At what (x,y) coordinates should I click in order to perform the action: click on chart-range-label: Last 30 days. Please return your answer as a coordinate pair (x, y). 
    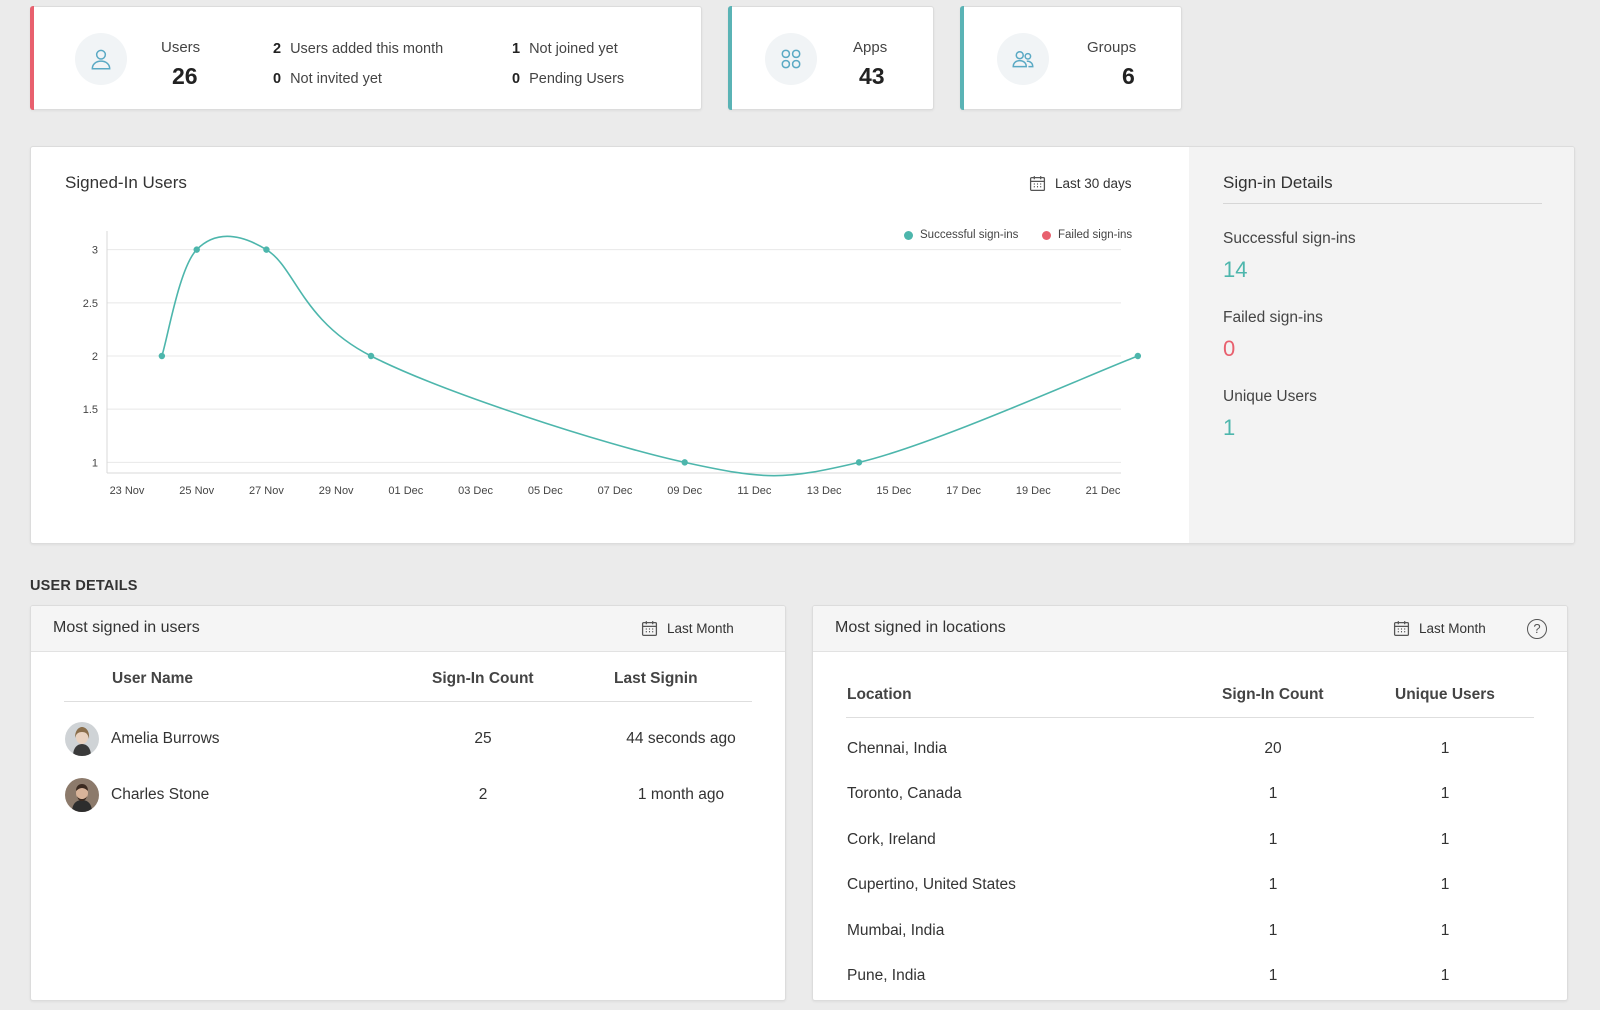
    Looking at the image, I should click on (1093, 183).